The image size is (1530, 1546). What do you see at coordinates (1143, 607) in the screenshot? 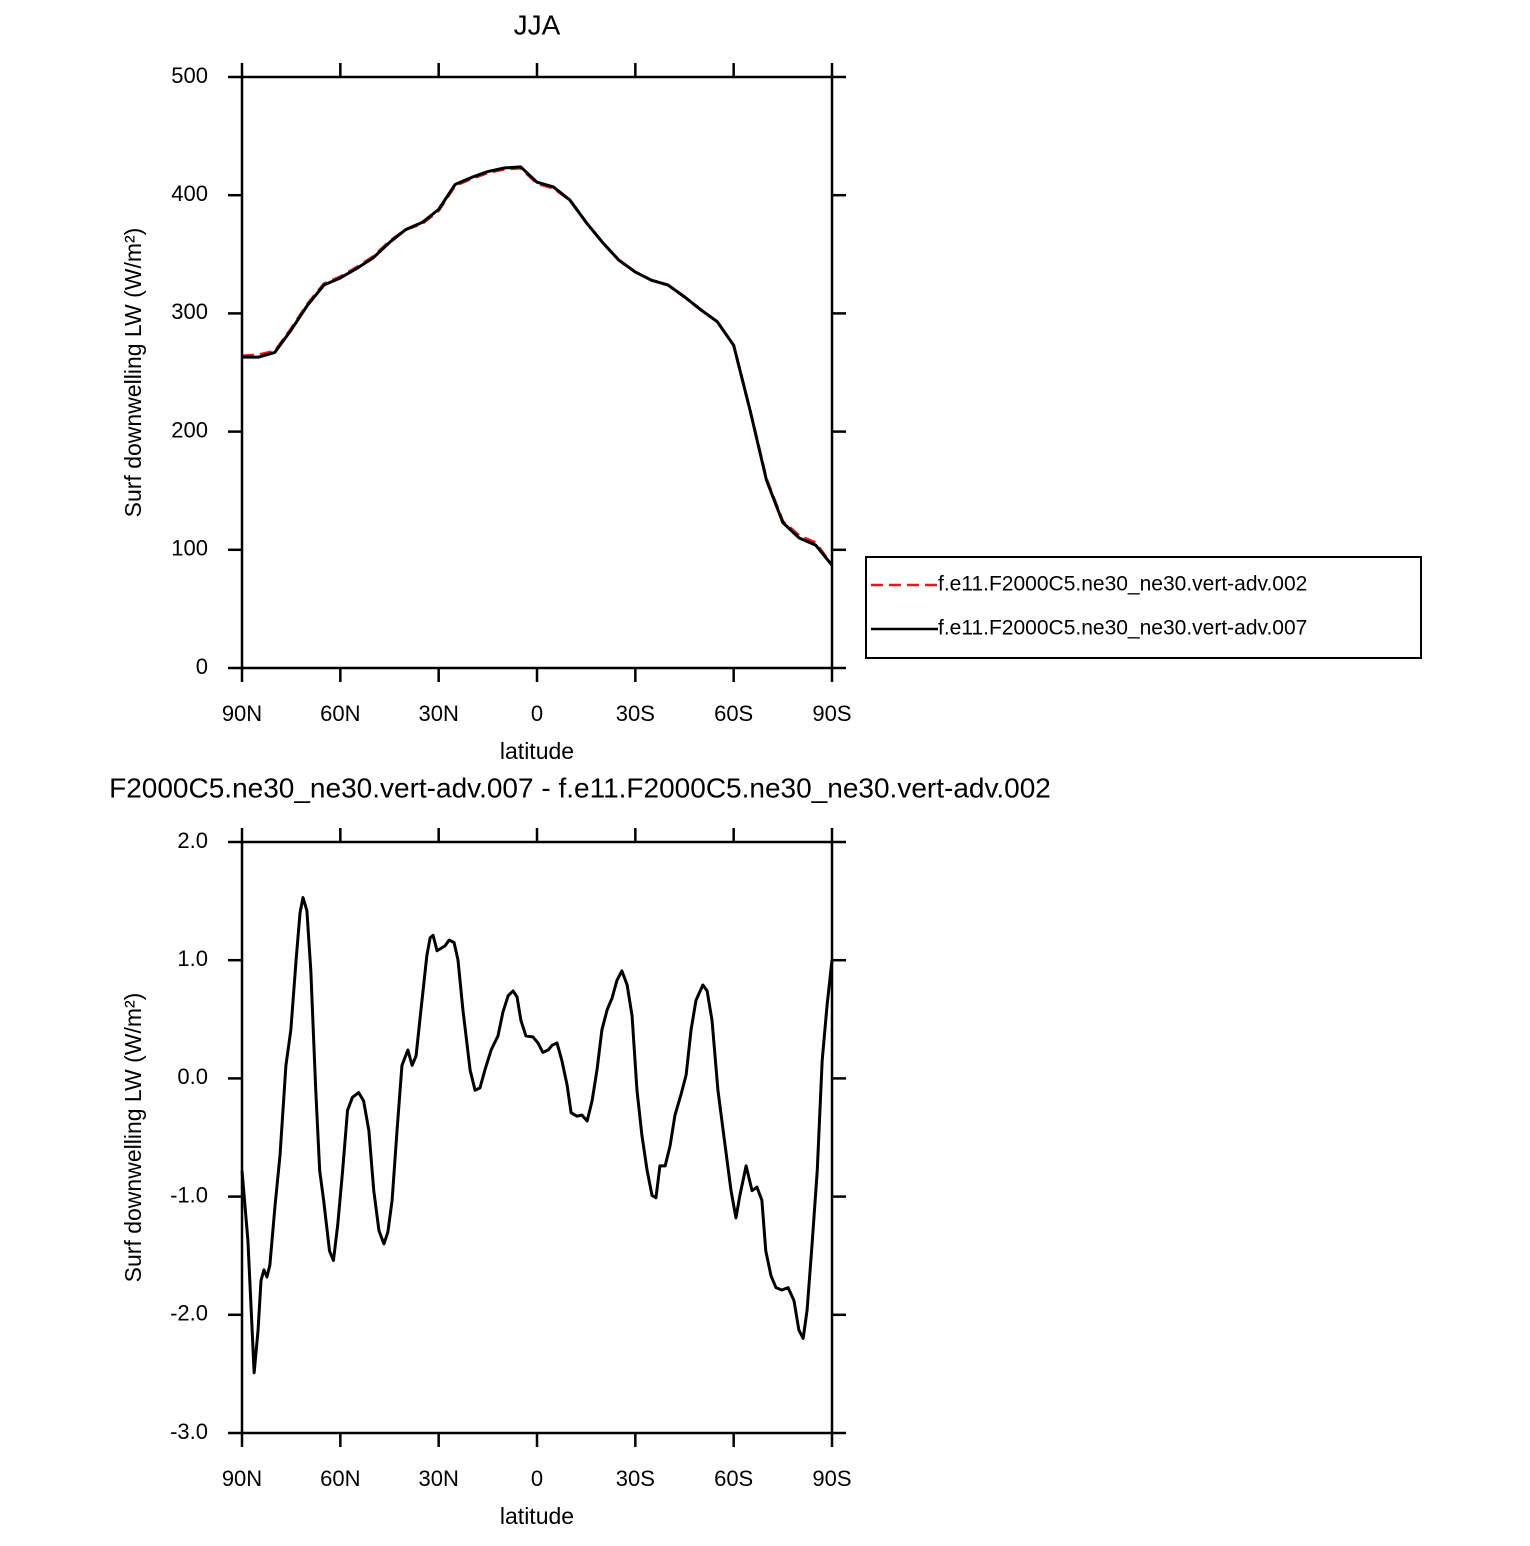
I see `legend-box` at bounding box center [1143, 607].